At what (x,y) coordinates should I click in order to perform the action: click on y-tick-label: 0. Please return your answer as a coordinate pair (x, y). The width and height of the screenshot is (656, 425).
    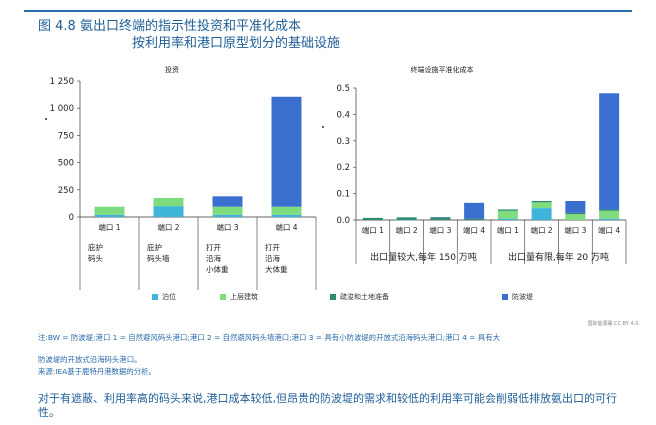
    Looking at the image, I should click on (71, 218).